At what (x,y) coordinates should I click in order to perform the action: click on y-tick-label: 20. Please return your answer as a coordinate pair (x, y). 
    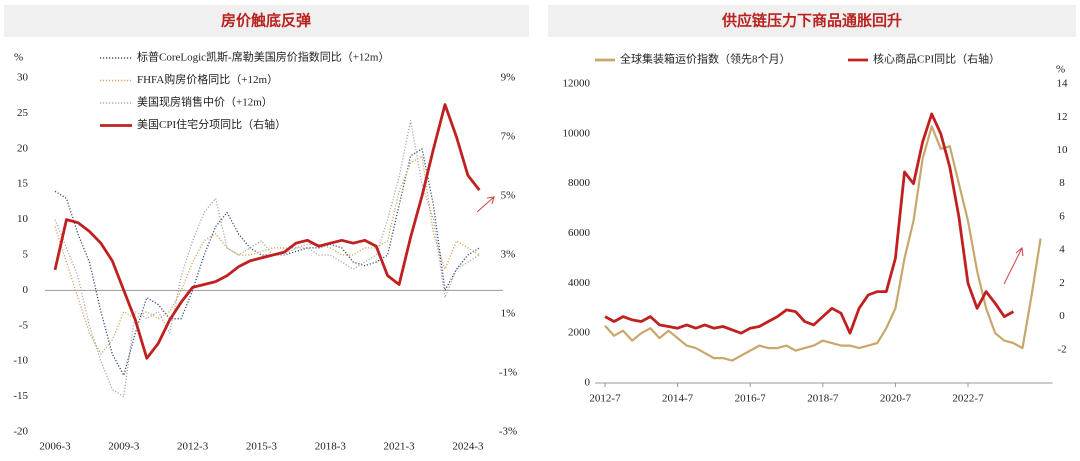
    Looking at the image, I should click on (23, 148).